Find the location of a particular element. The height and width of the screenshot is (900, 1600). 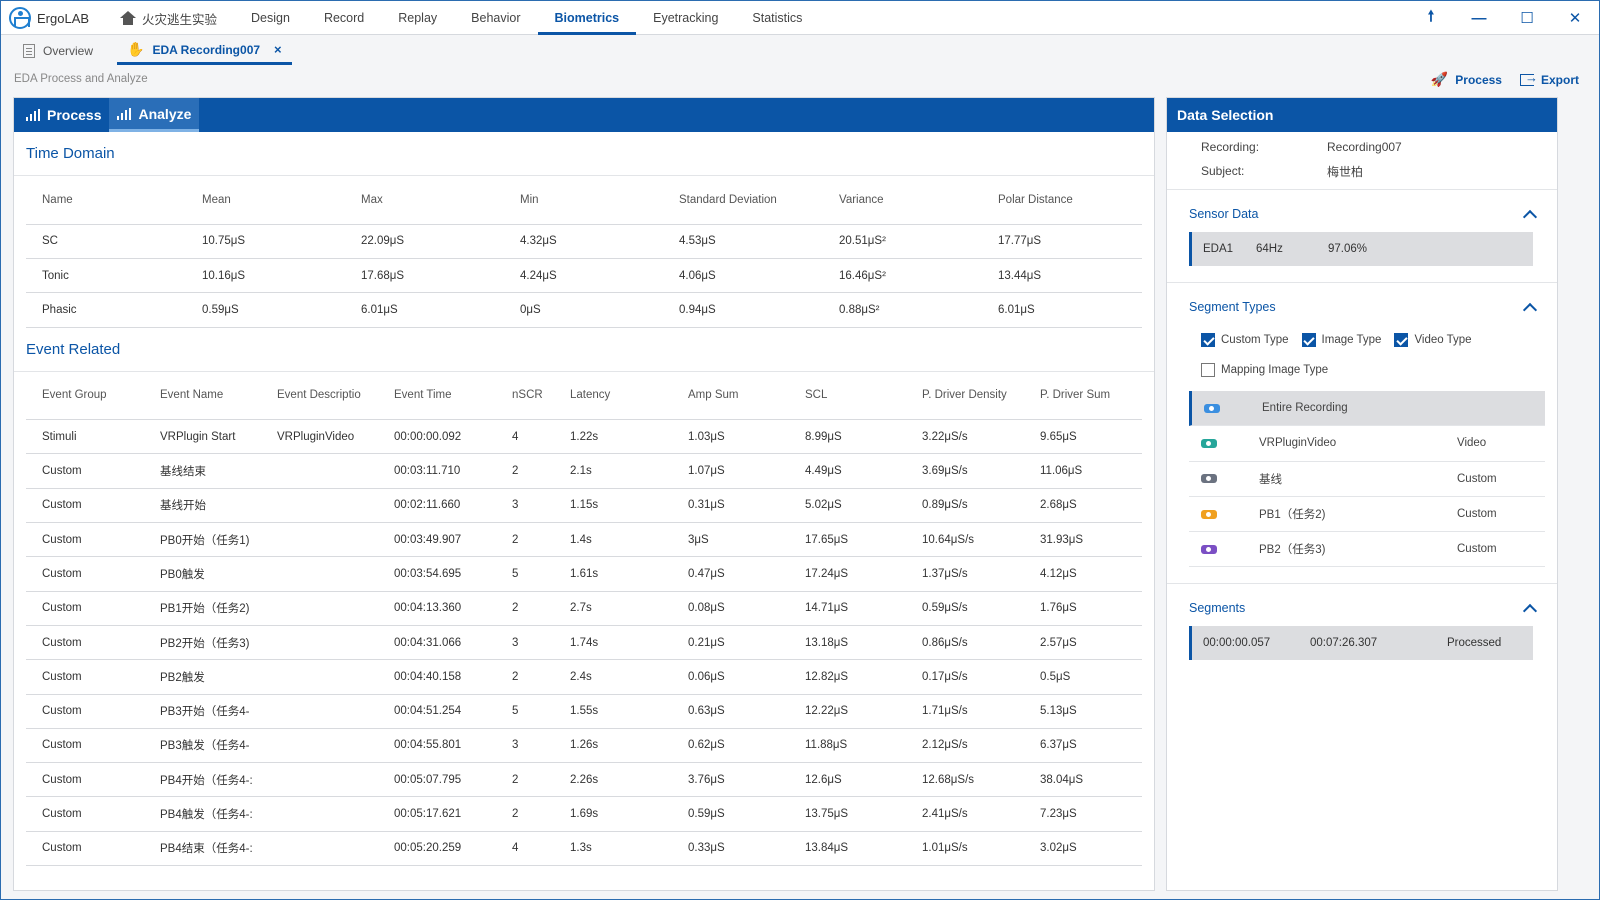

recording-row: Recording: Recording007 is located at coordinates (1362, 147).